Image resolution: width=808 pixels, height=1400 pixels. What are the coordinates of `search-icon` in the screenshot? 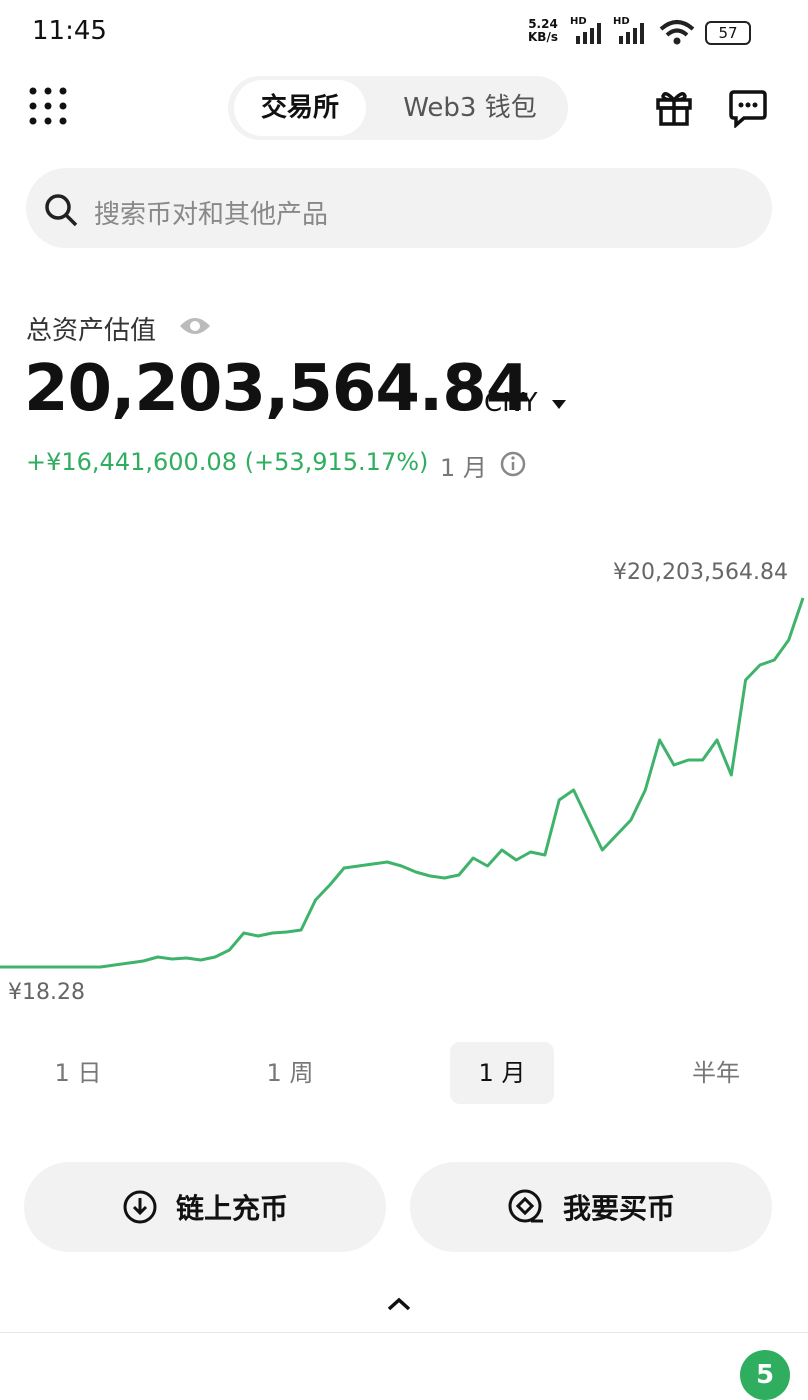 It's located at (61, 210).